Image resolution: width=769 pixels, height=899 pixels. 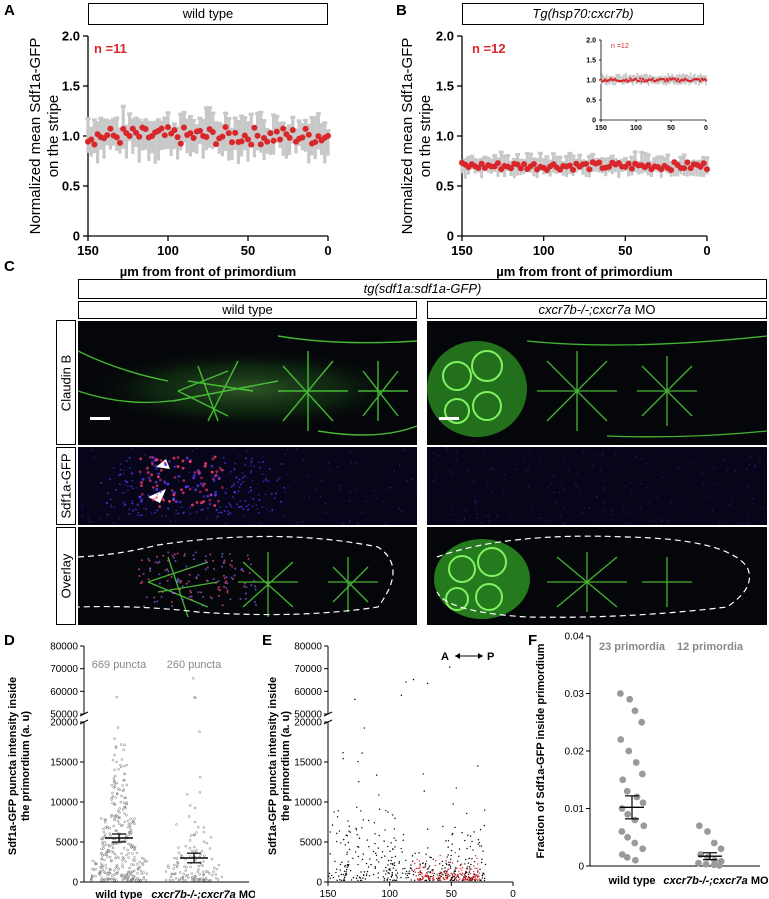 I want to click on primordium-point, so click(x=721, y=849).